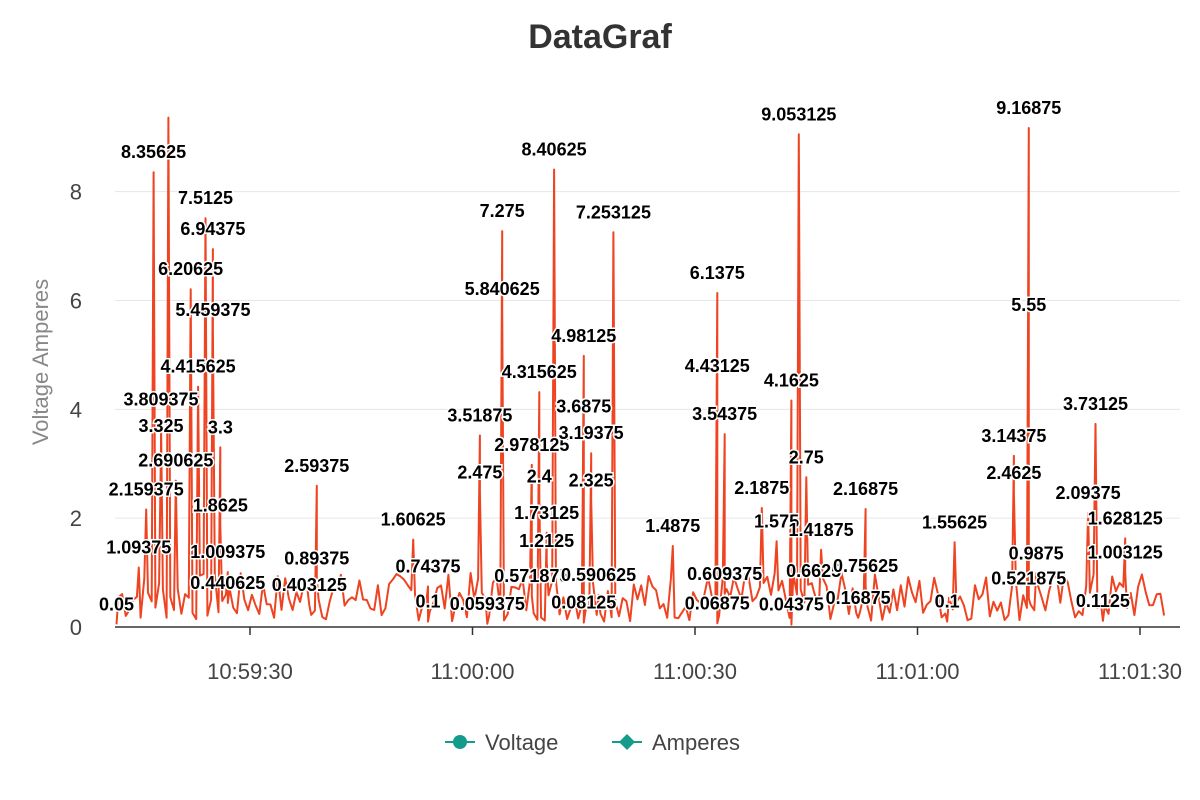 This screenshot has height=800, width=1200. What do you see at coordinates (175, 461) in the screenshot?
I see `data-label: 2.690625` at bounding box center [175, 461].